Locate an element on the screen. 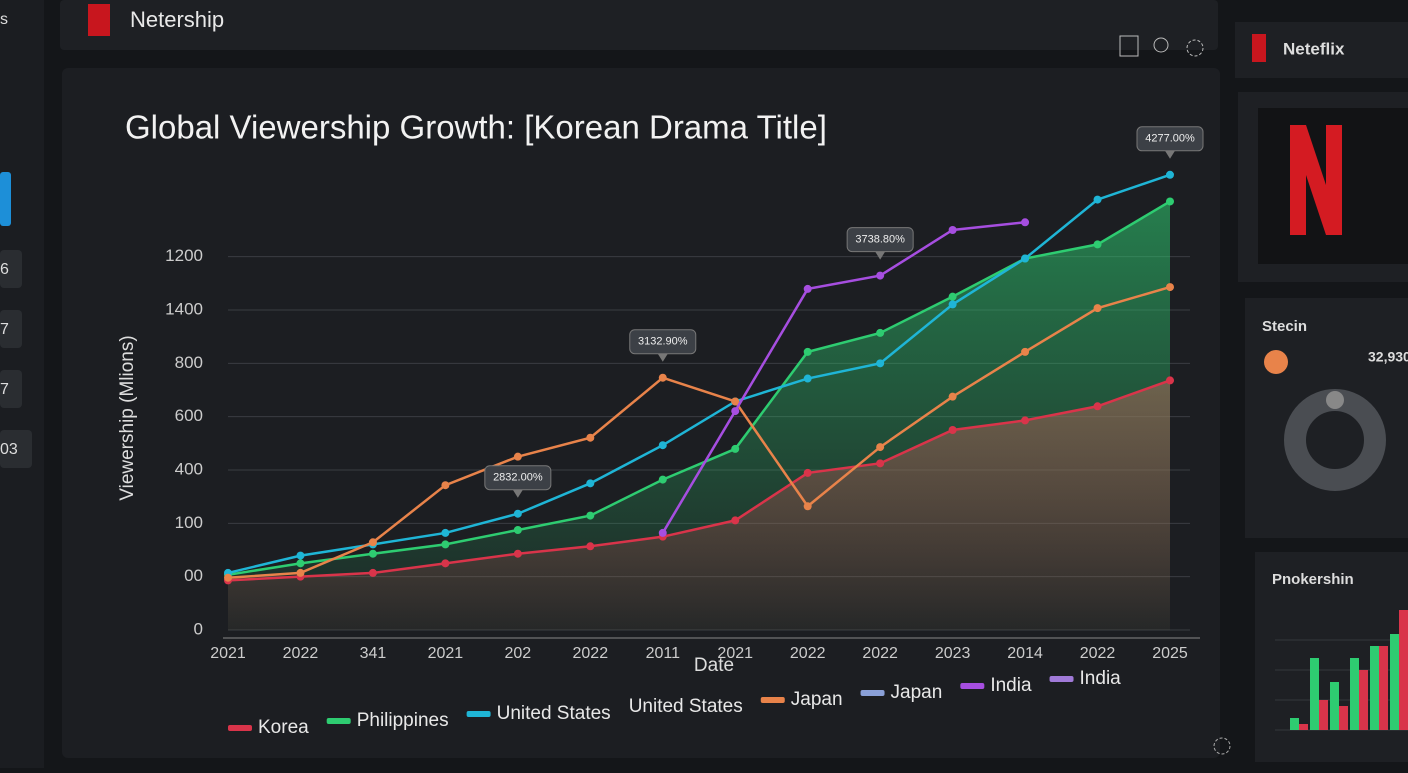  legend-label: Korea is located at coordinates (283, 727).